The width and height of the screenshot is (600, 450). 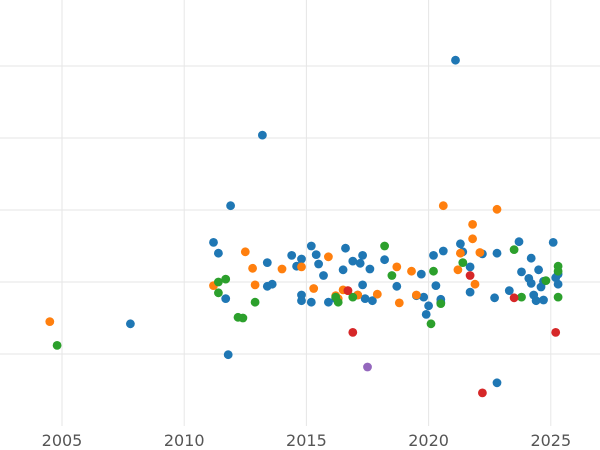 What do you see at coordinates (550, 440) in the screenshot?
I see `x-tick-label: 2025` at bounding box center [550, 440].